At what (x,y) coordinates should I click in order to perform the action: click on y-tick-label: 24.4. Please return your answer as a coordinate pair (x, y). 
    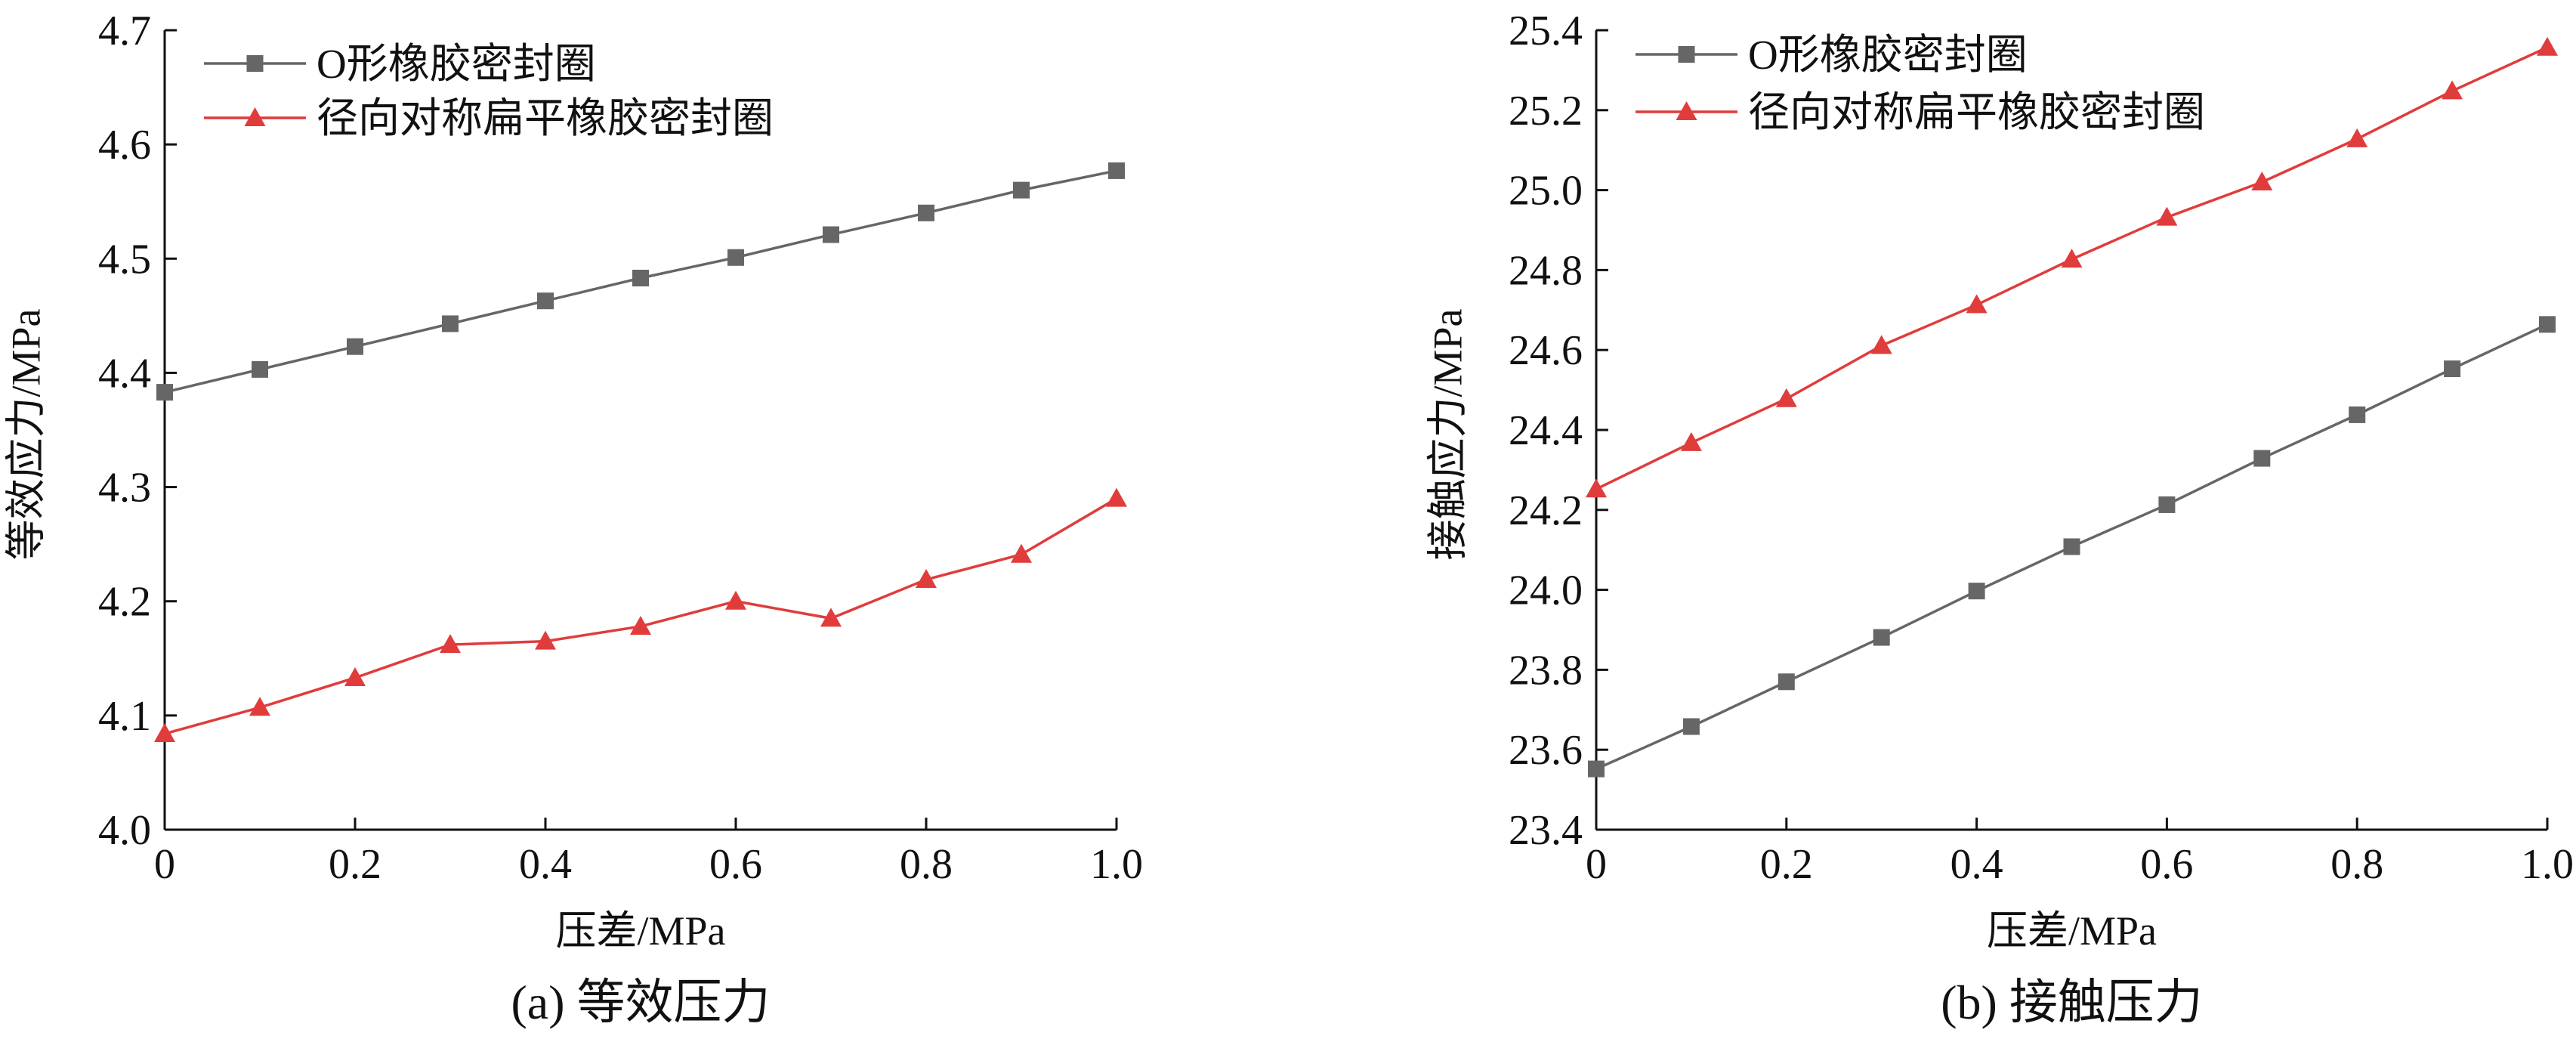
    Looking at the image, I should click on (1546, 430).